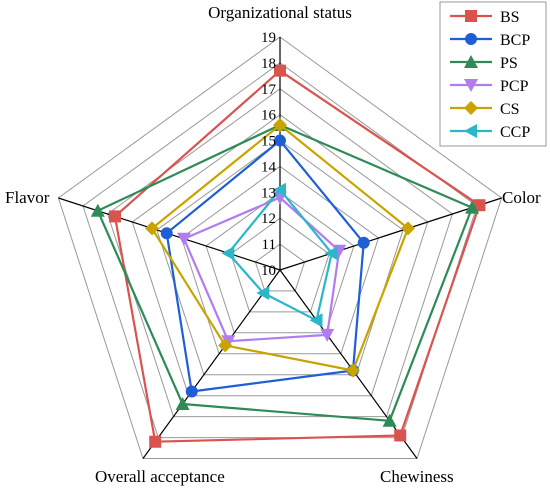 Image resolution: width=550 pixels, height=495 pixels. I want to click on legend-label: BCP, so click(515, 40).